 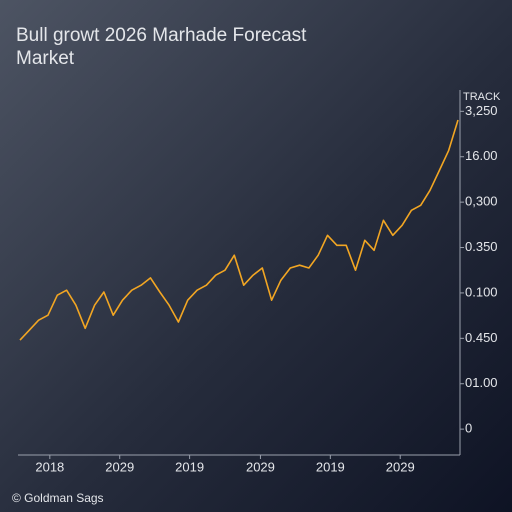 I want to click on y-tick-label: 3,250, so click(x=481, y=110).